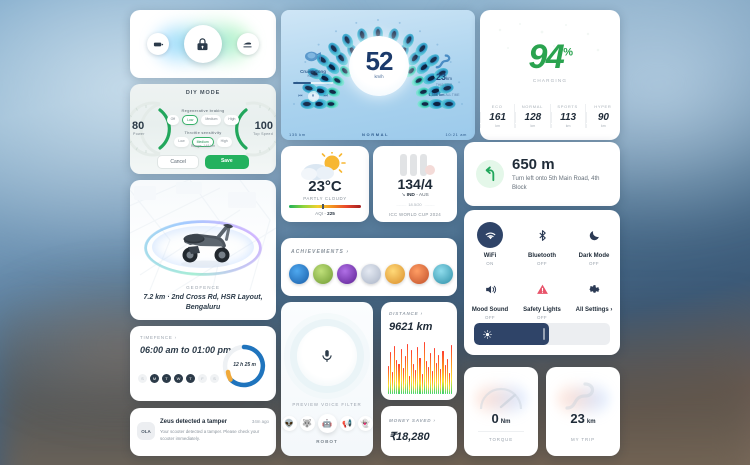  I want to click on badge-silver-seal, so click(371, 274).